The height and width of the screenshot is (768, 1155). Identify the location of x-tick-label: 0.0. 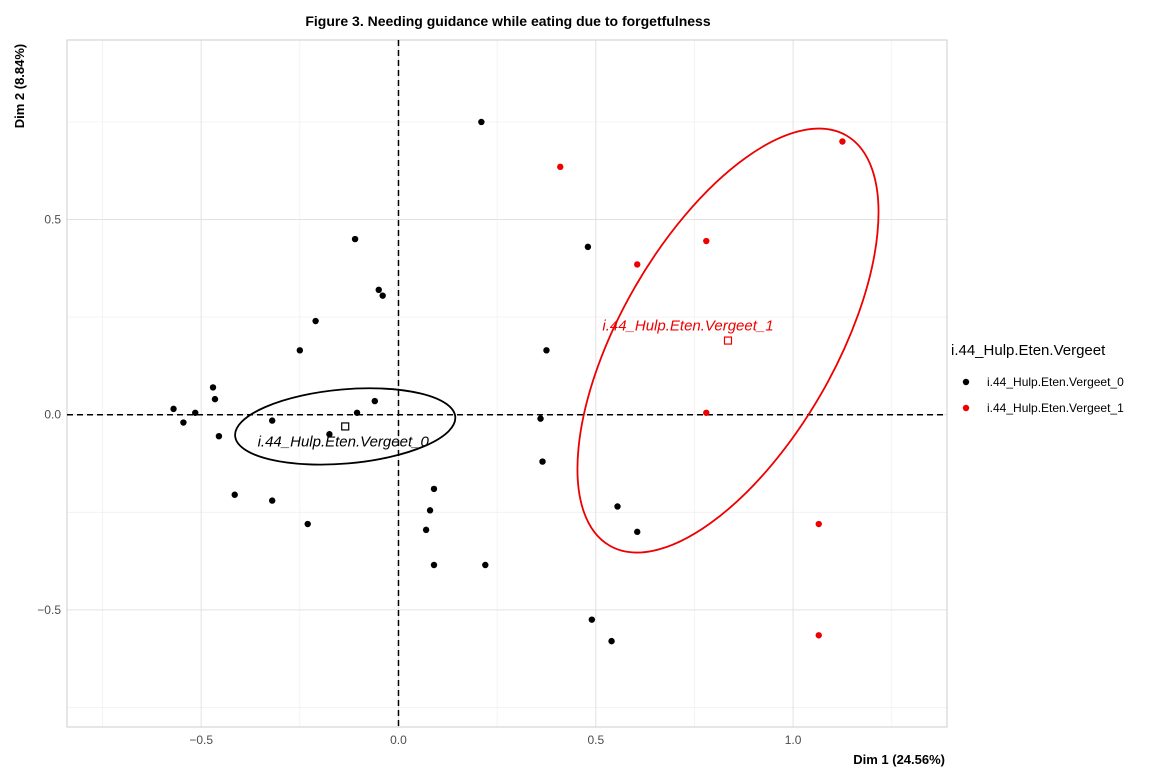
(398, 740).